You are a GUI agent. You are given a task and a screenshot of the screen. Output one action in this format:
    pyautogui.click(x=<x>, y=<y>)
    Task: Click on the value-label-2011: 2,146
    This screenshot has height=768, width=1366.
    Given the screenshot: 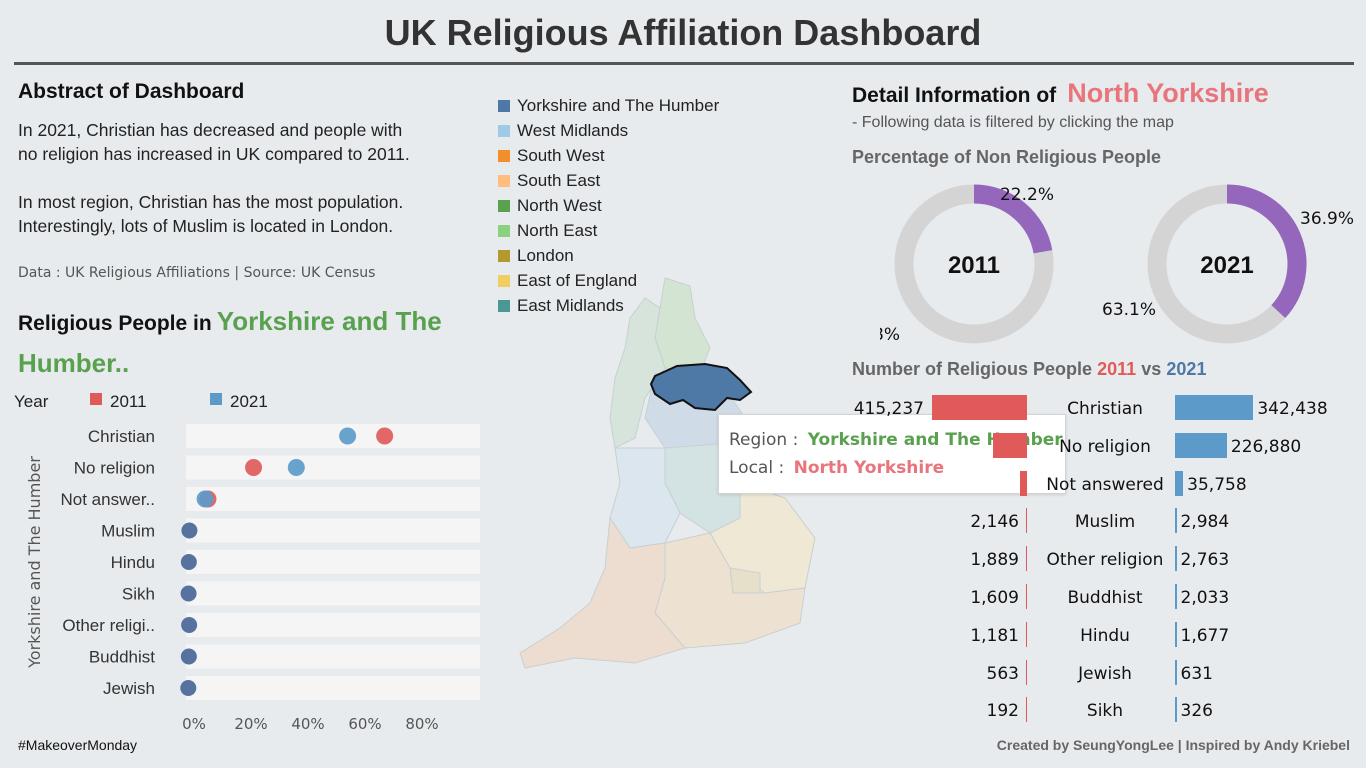 What is the action you would take?
    pyautogui.click(x=994, y=522)
    